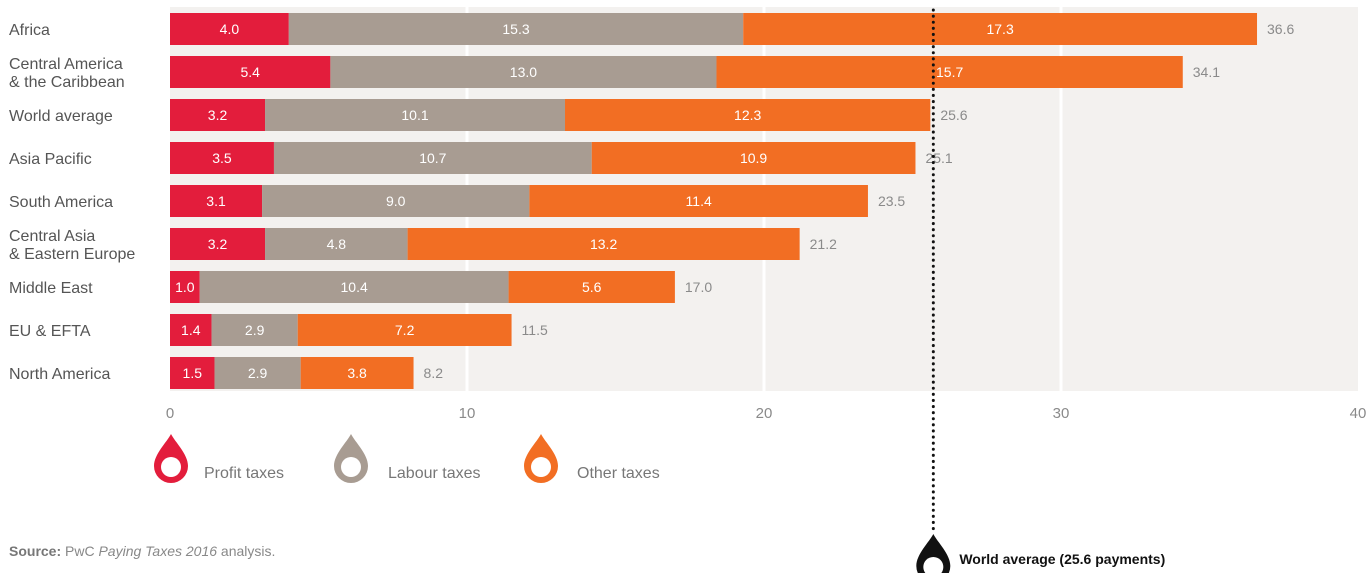 The width and height of the screenshot is (1371, 573). I want to click on x-tick-label: 10, so click(467, 413).